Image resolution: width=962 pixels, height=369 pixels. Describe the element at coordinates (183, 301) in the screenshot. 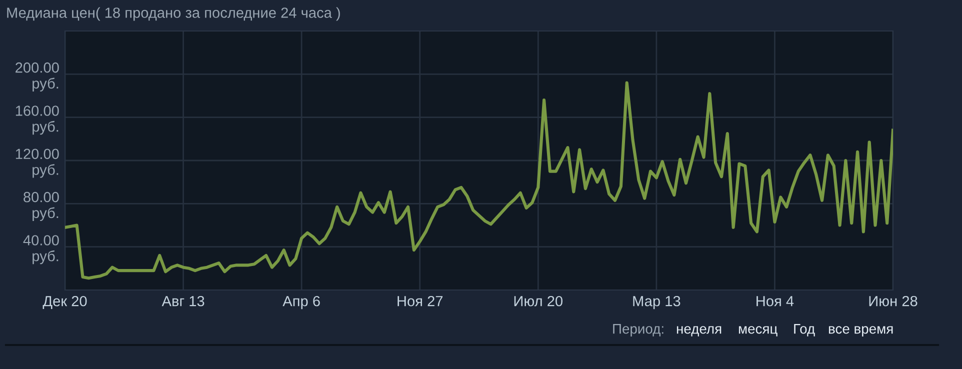

I see `x-tick-label: Авг 13` at that location.